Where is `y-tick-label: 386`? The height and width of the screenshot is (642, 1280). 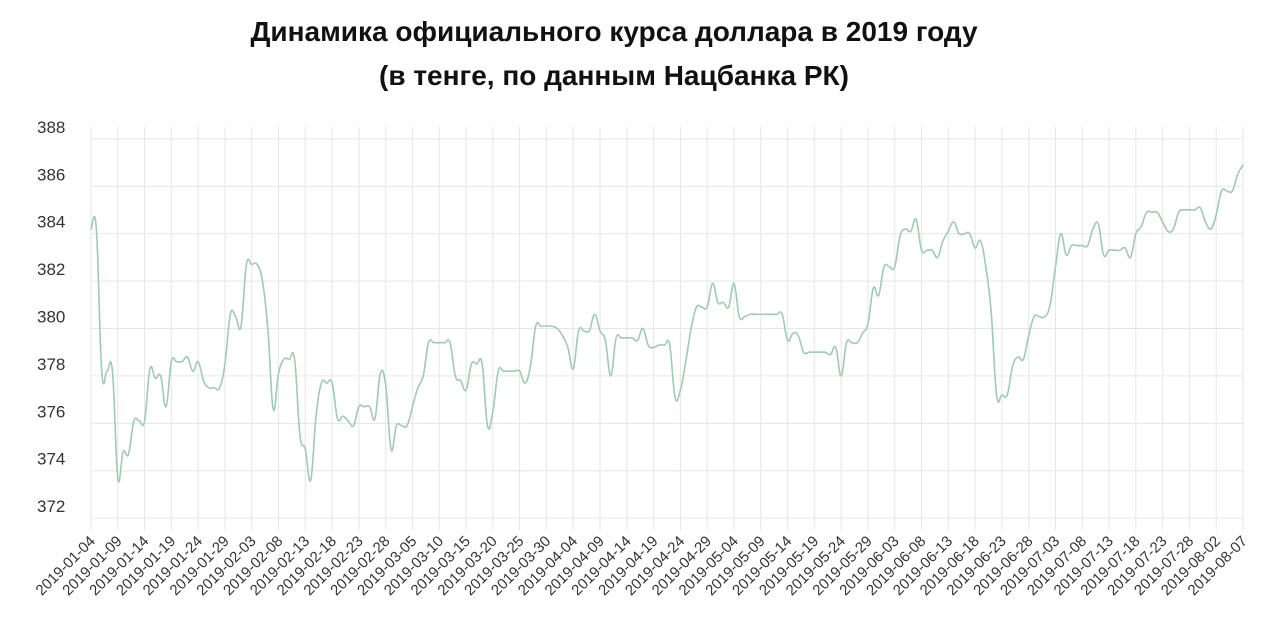
y-tick-label: 386 is located at coordinates (51, 174).